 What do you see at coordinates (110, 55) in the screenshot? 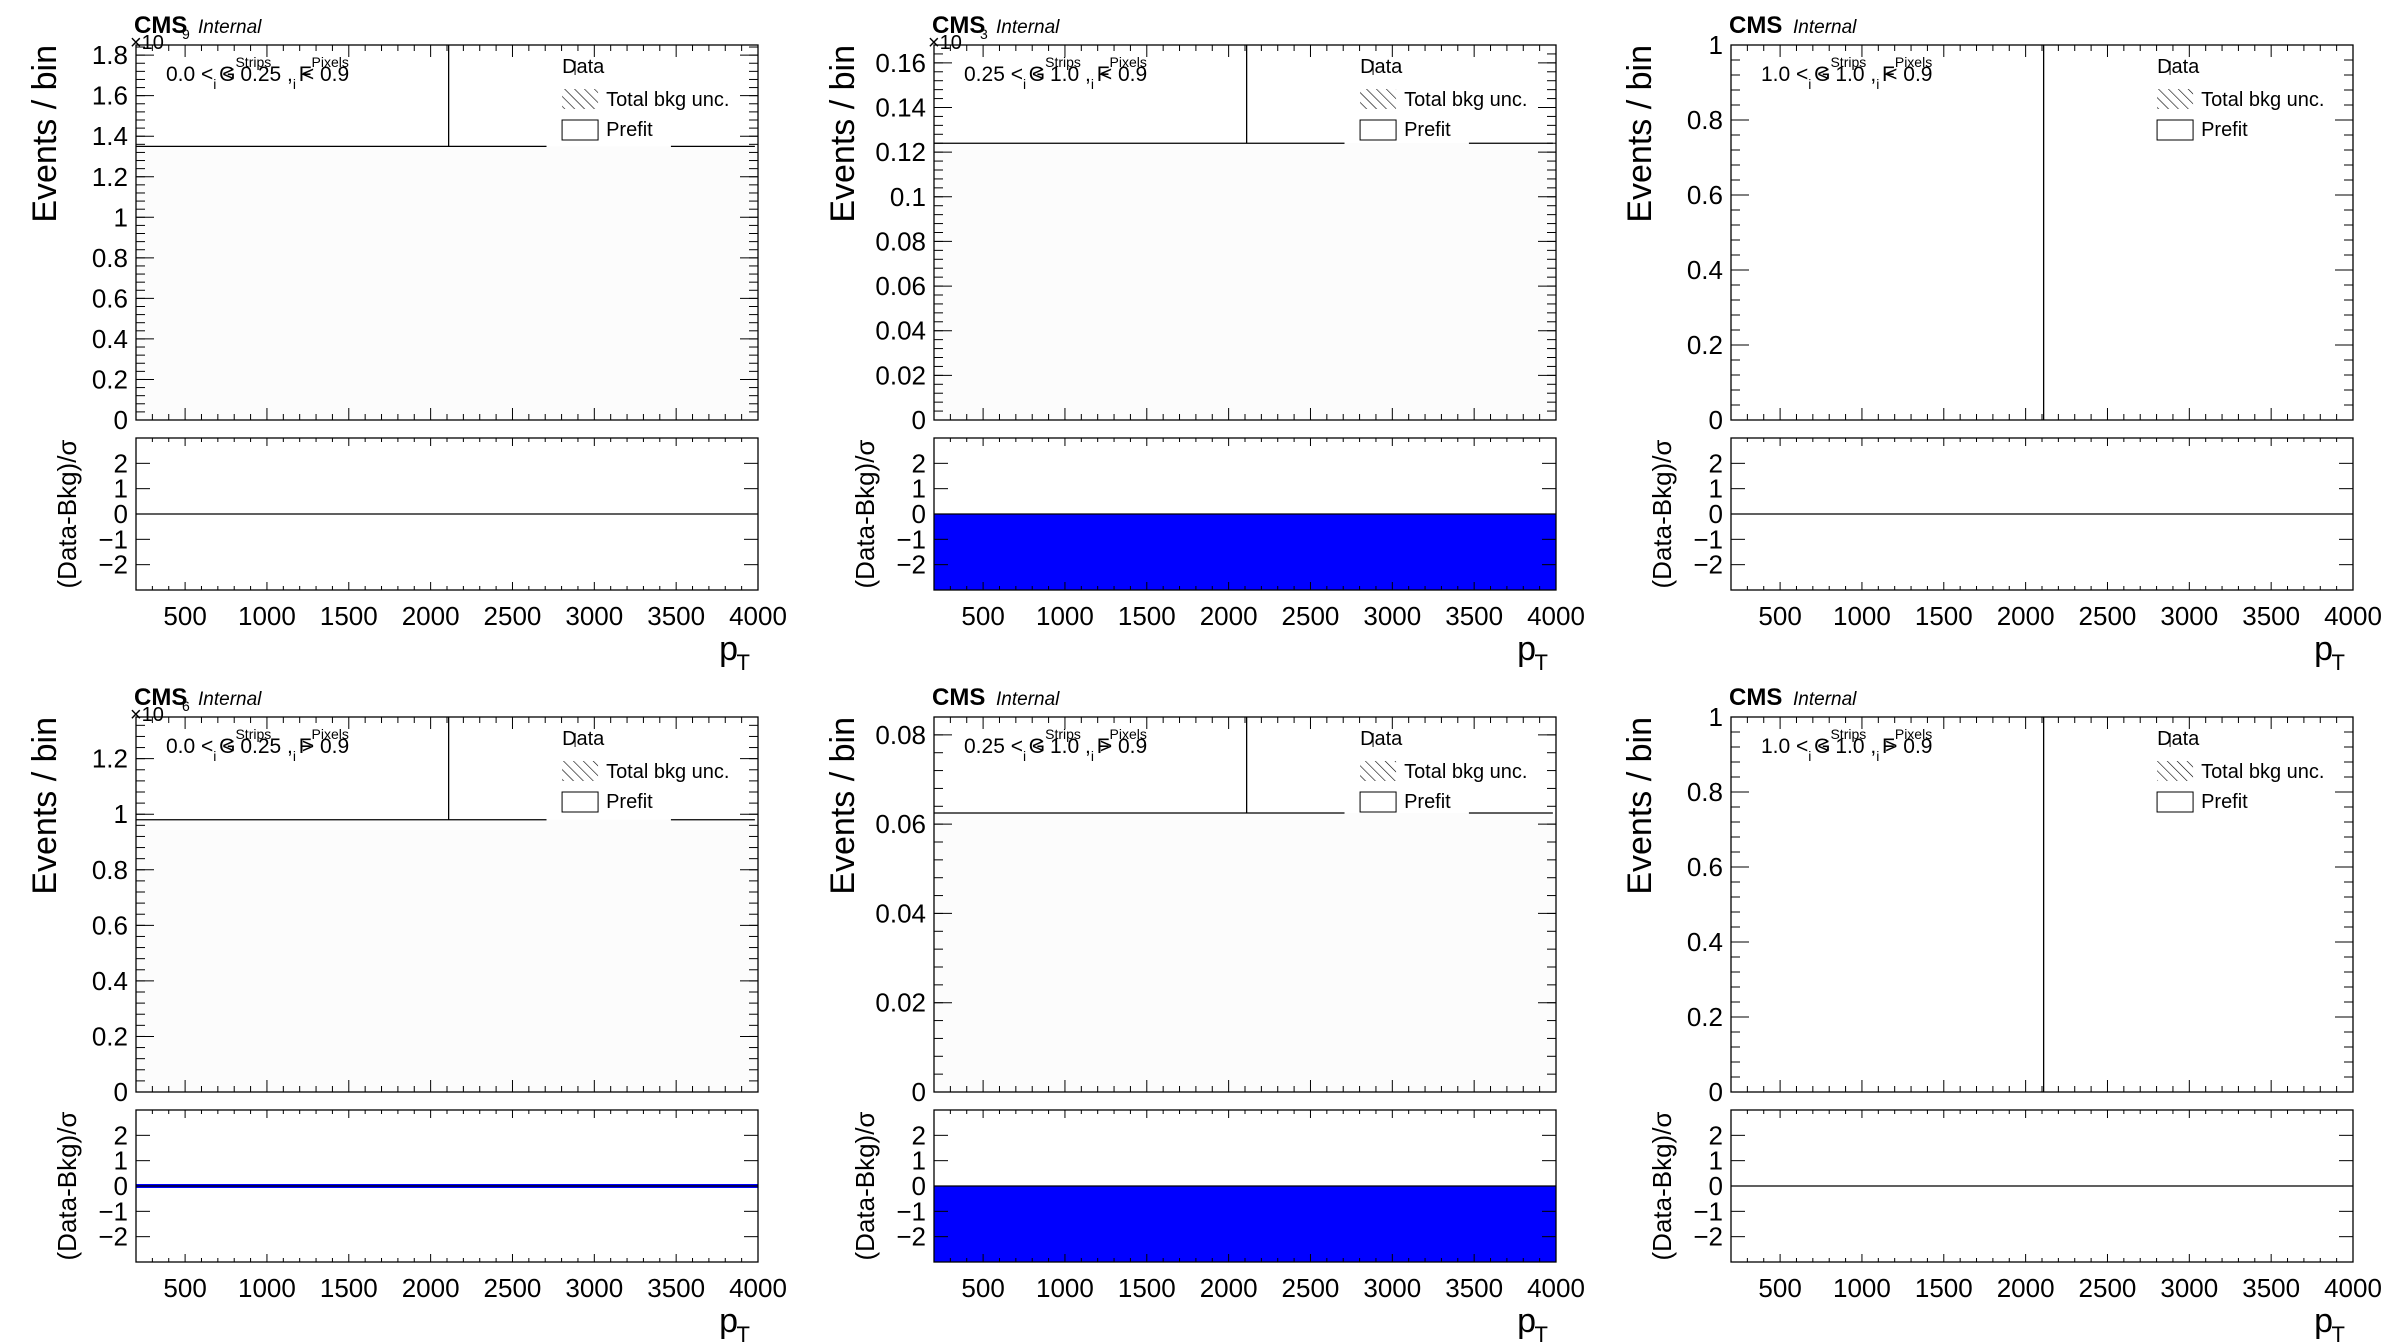
I see `y-tick-label: 1.8` at bounding box center [110, 55].